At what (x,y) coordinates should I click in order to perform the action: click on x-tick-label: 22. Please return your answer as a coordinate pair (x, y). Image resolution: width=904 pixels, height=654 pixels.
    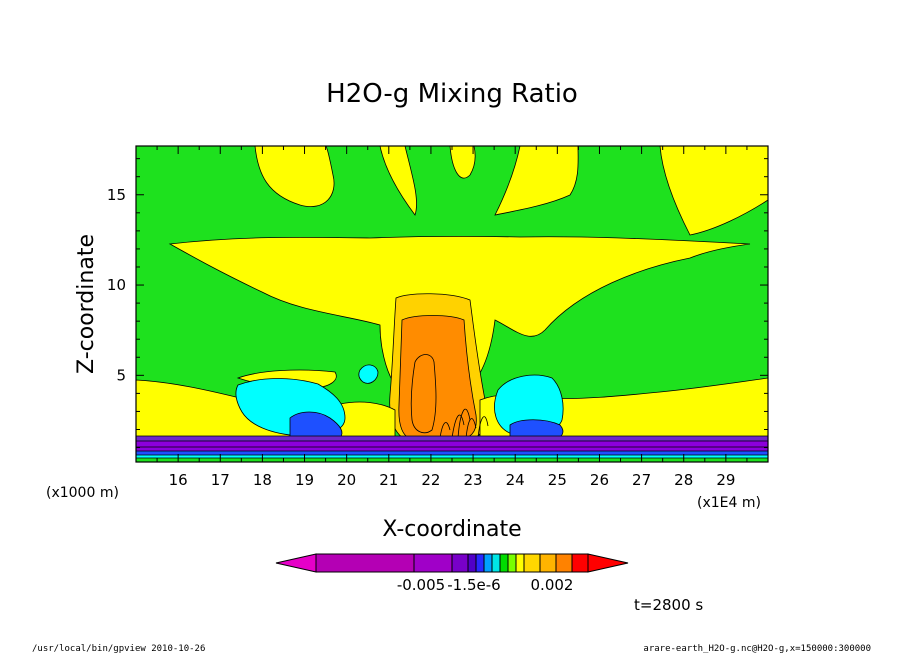
    Looking at the image, I should click on (430, 480).